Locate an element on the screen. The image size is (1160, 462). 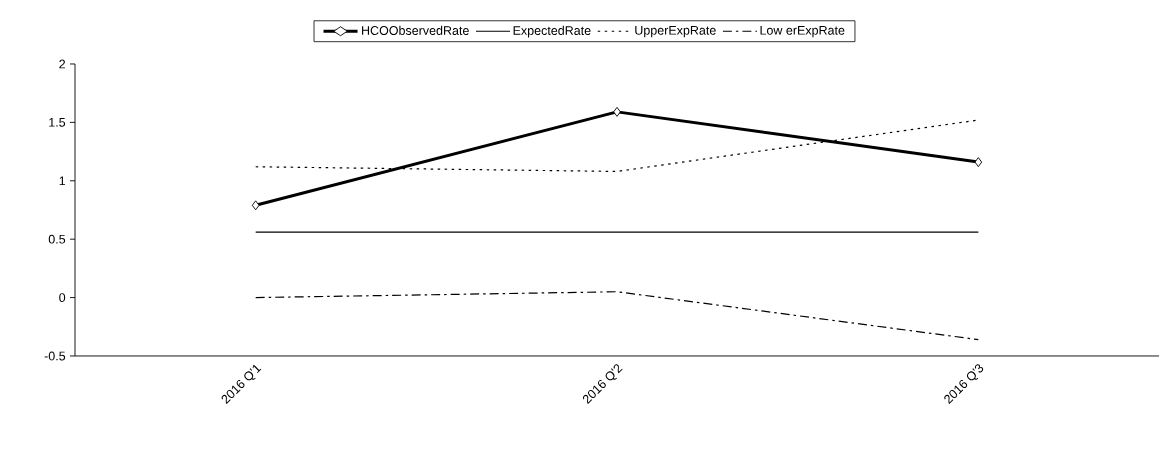
legend-label: Low erExpRate is located at coordinates (802, 32).